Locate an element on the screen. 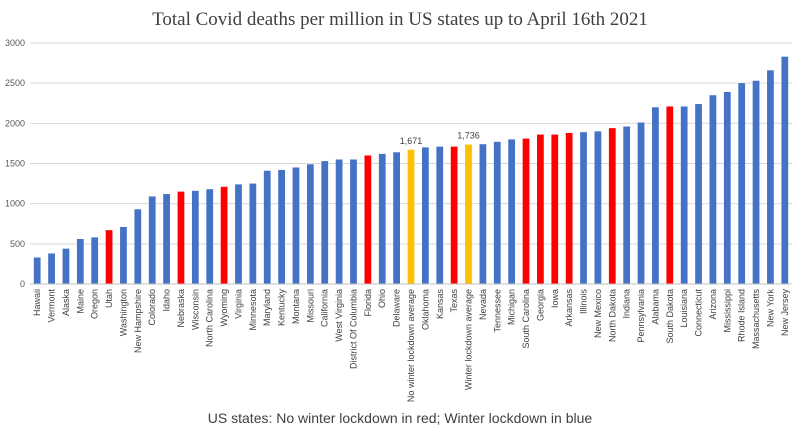 Image resolution: width=800 pixels, height=441 pixels. x-tick-label: New Mexico is located at coordinates (598, 313).